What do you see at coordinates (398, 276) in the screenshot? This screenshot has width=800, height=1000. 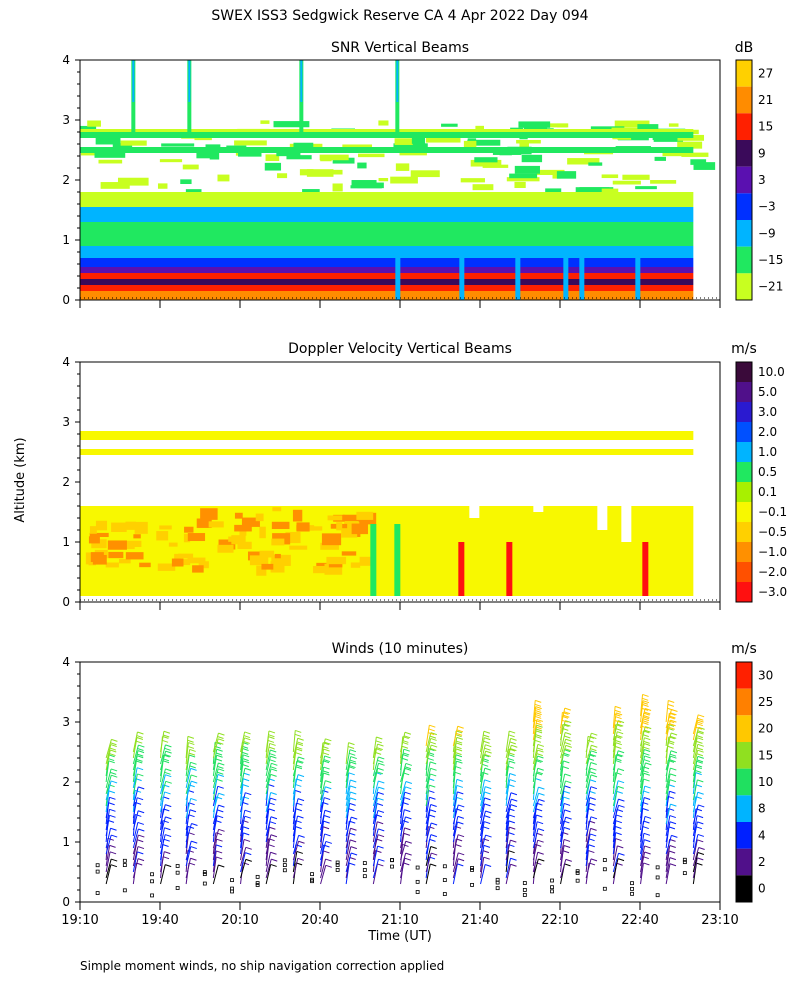 I see `snr-dip` at bounding box center [398, 276].